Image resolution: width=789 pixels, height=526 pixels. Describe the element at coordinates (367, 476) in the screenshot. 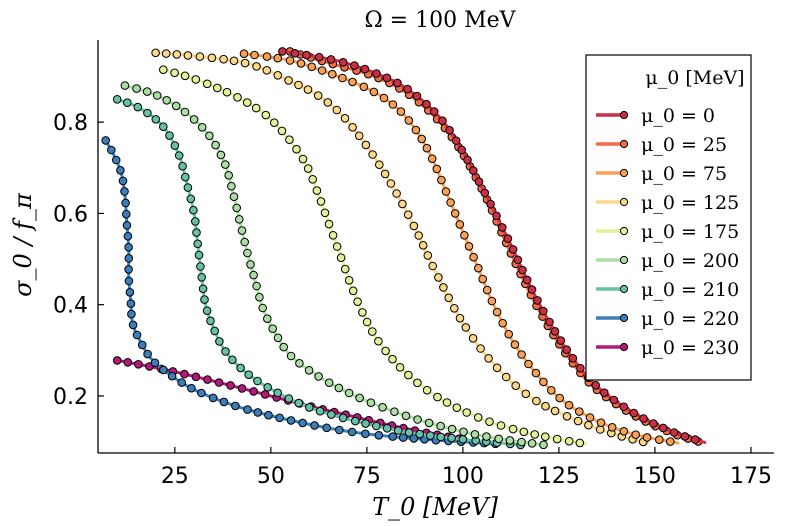

I see `x-tick-label: 75` at that location.